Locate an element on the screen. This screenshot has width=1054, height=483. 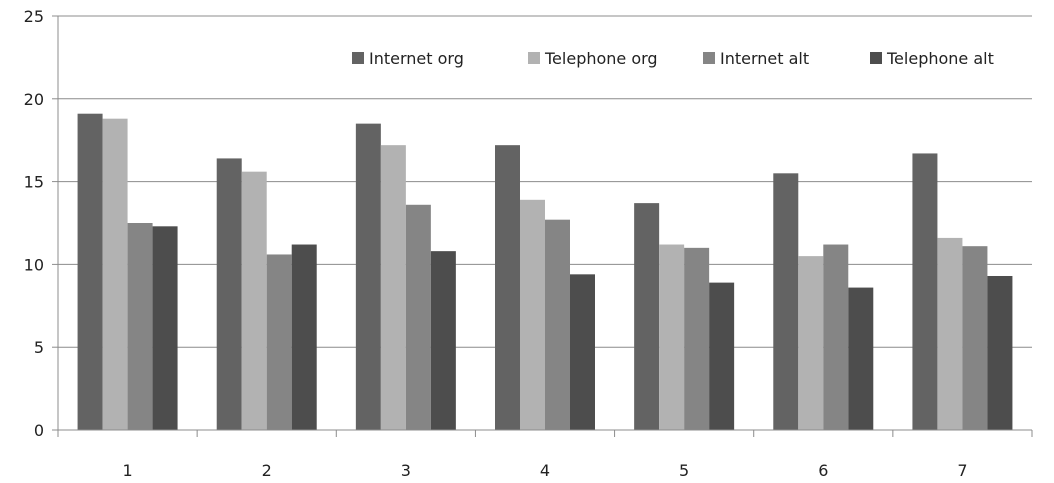
legend-label: Internet alt is located at coordinates (764, 58).